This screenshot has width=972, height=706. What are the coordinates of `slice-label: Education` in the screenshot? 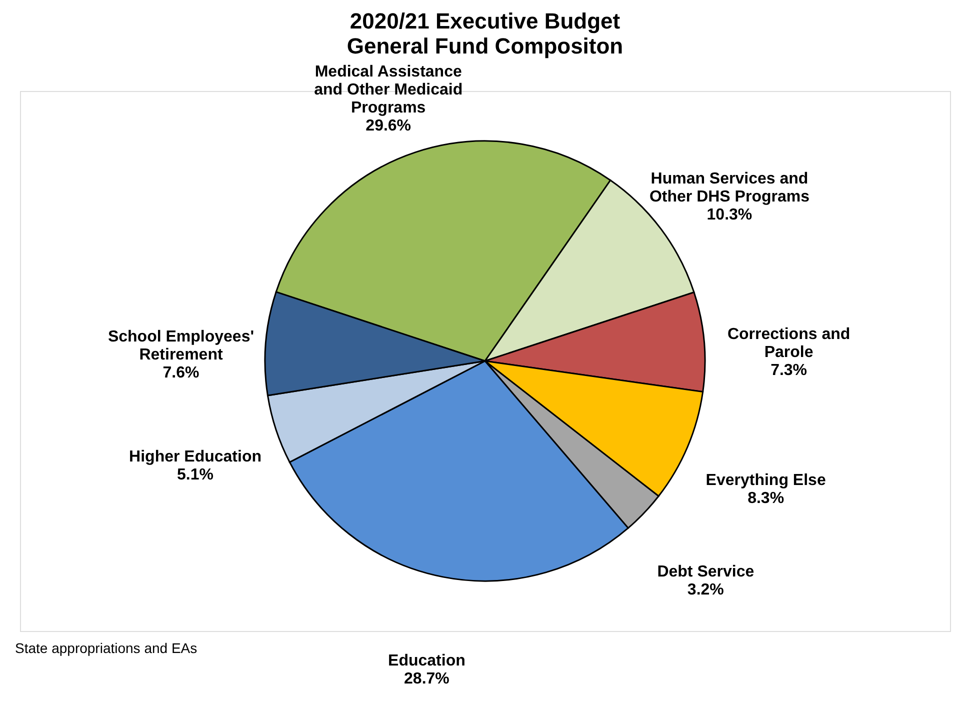 It's located at (427, 661).